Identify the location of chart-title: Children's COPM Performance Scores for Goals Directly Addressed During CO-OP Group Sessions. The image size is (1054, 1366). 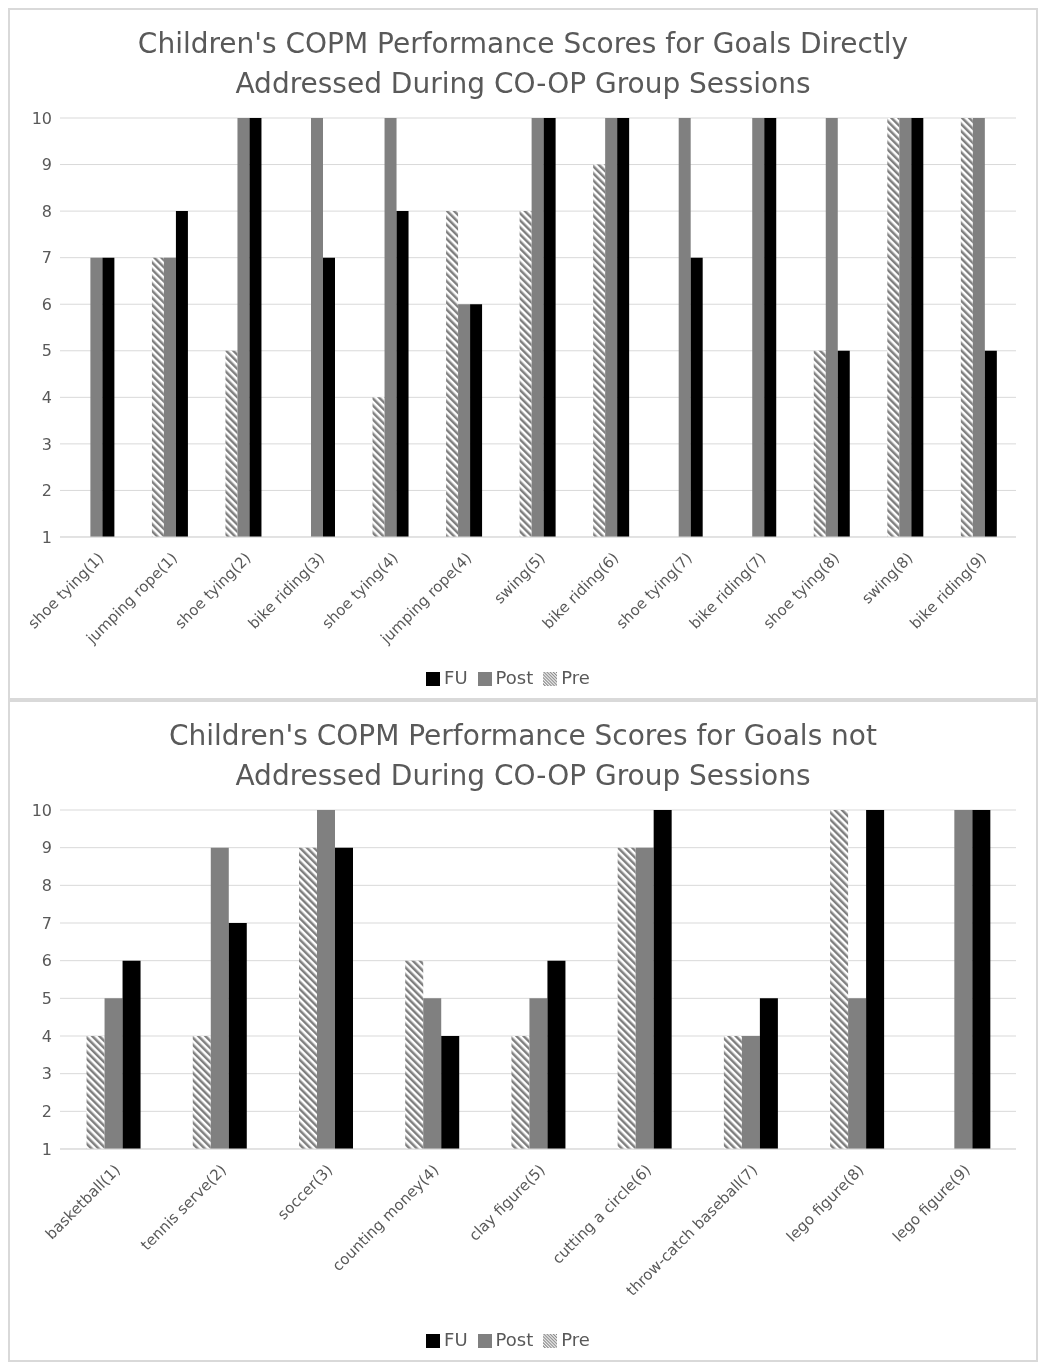
(523, 64).